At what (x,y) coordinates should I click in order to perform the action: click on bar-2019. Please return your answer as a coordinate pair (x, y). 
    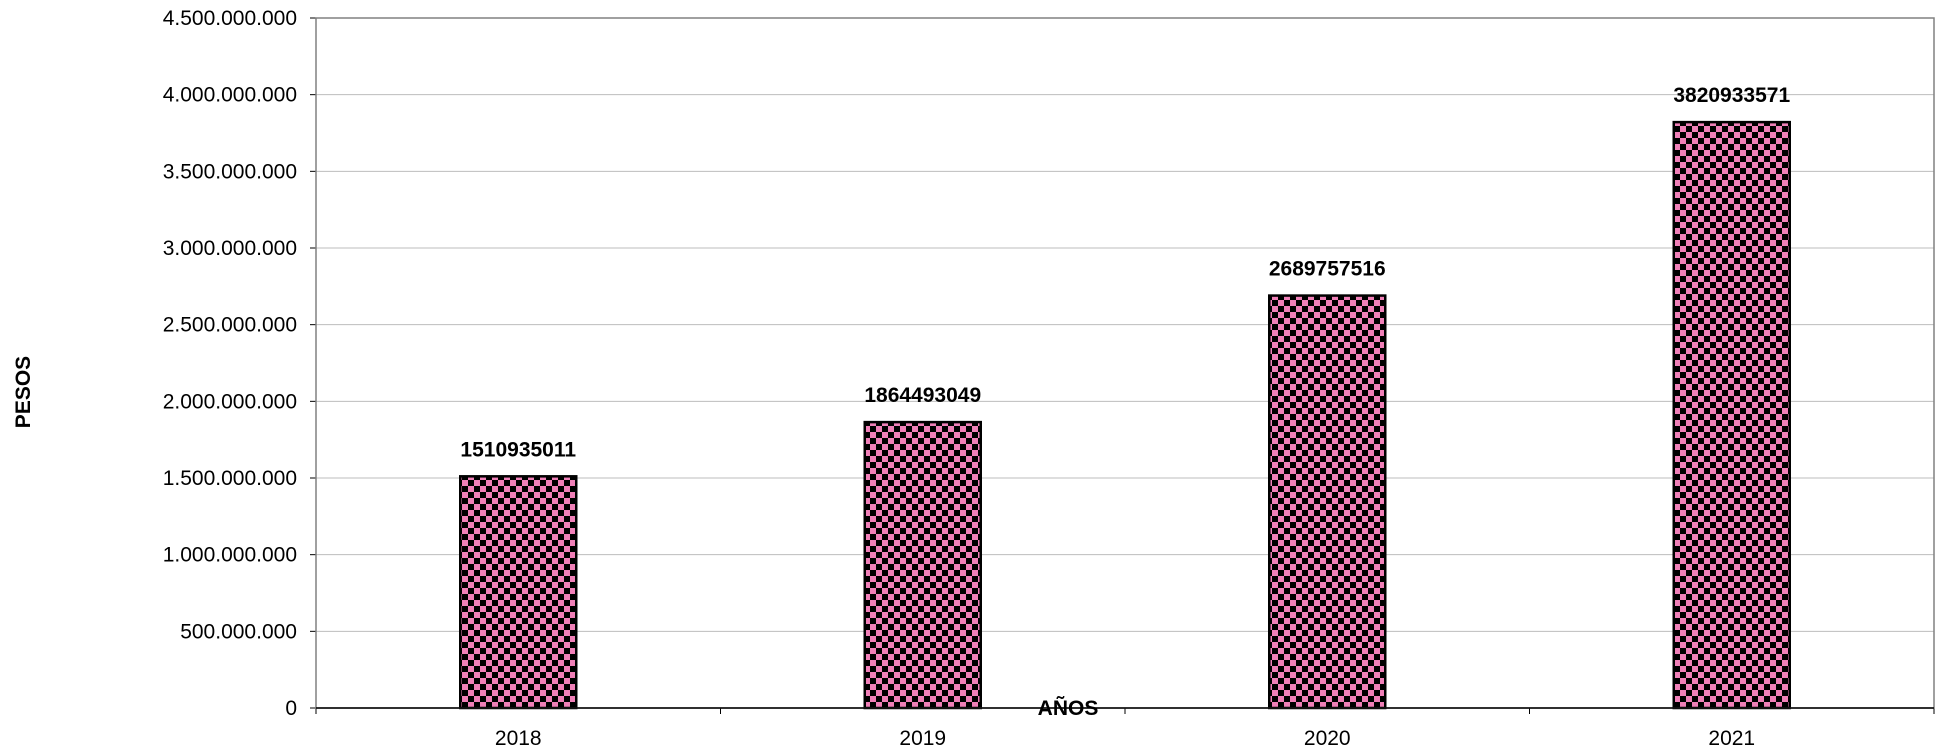
    Looking at the image, I should click on (922, 565).